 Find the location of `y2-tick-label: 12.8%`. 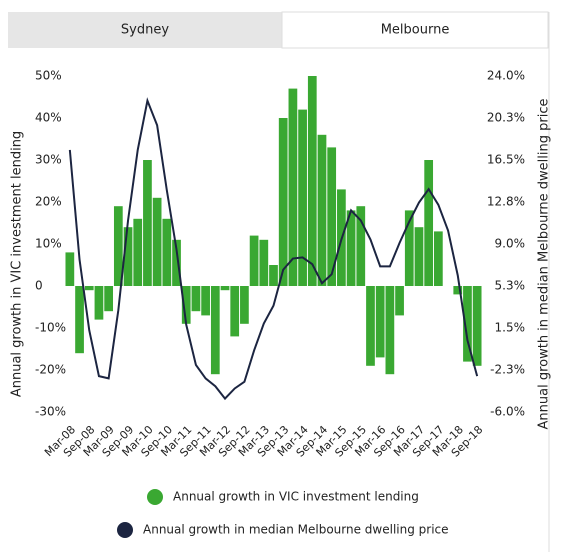

y2-tick-label: 12.8% is located at coordinates (506, 202).